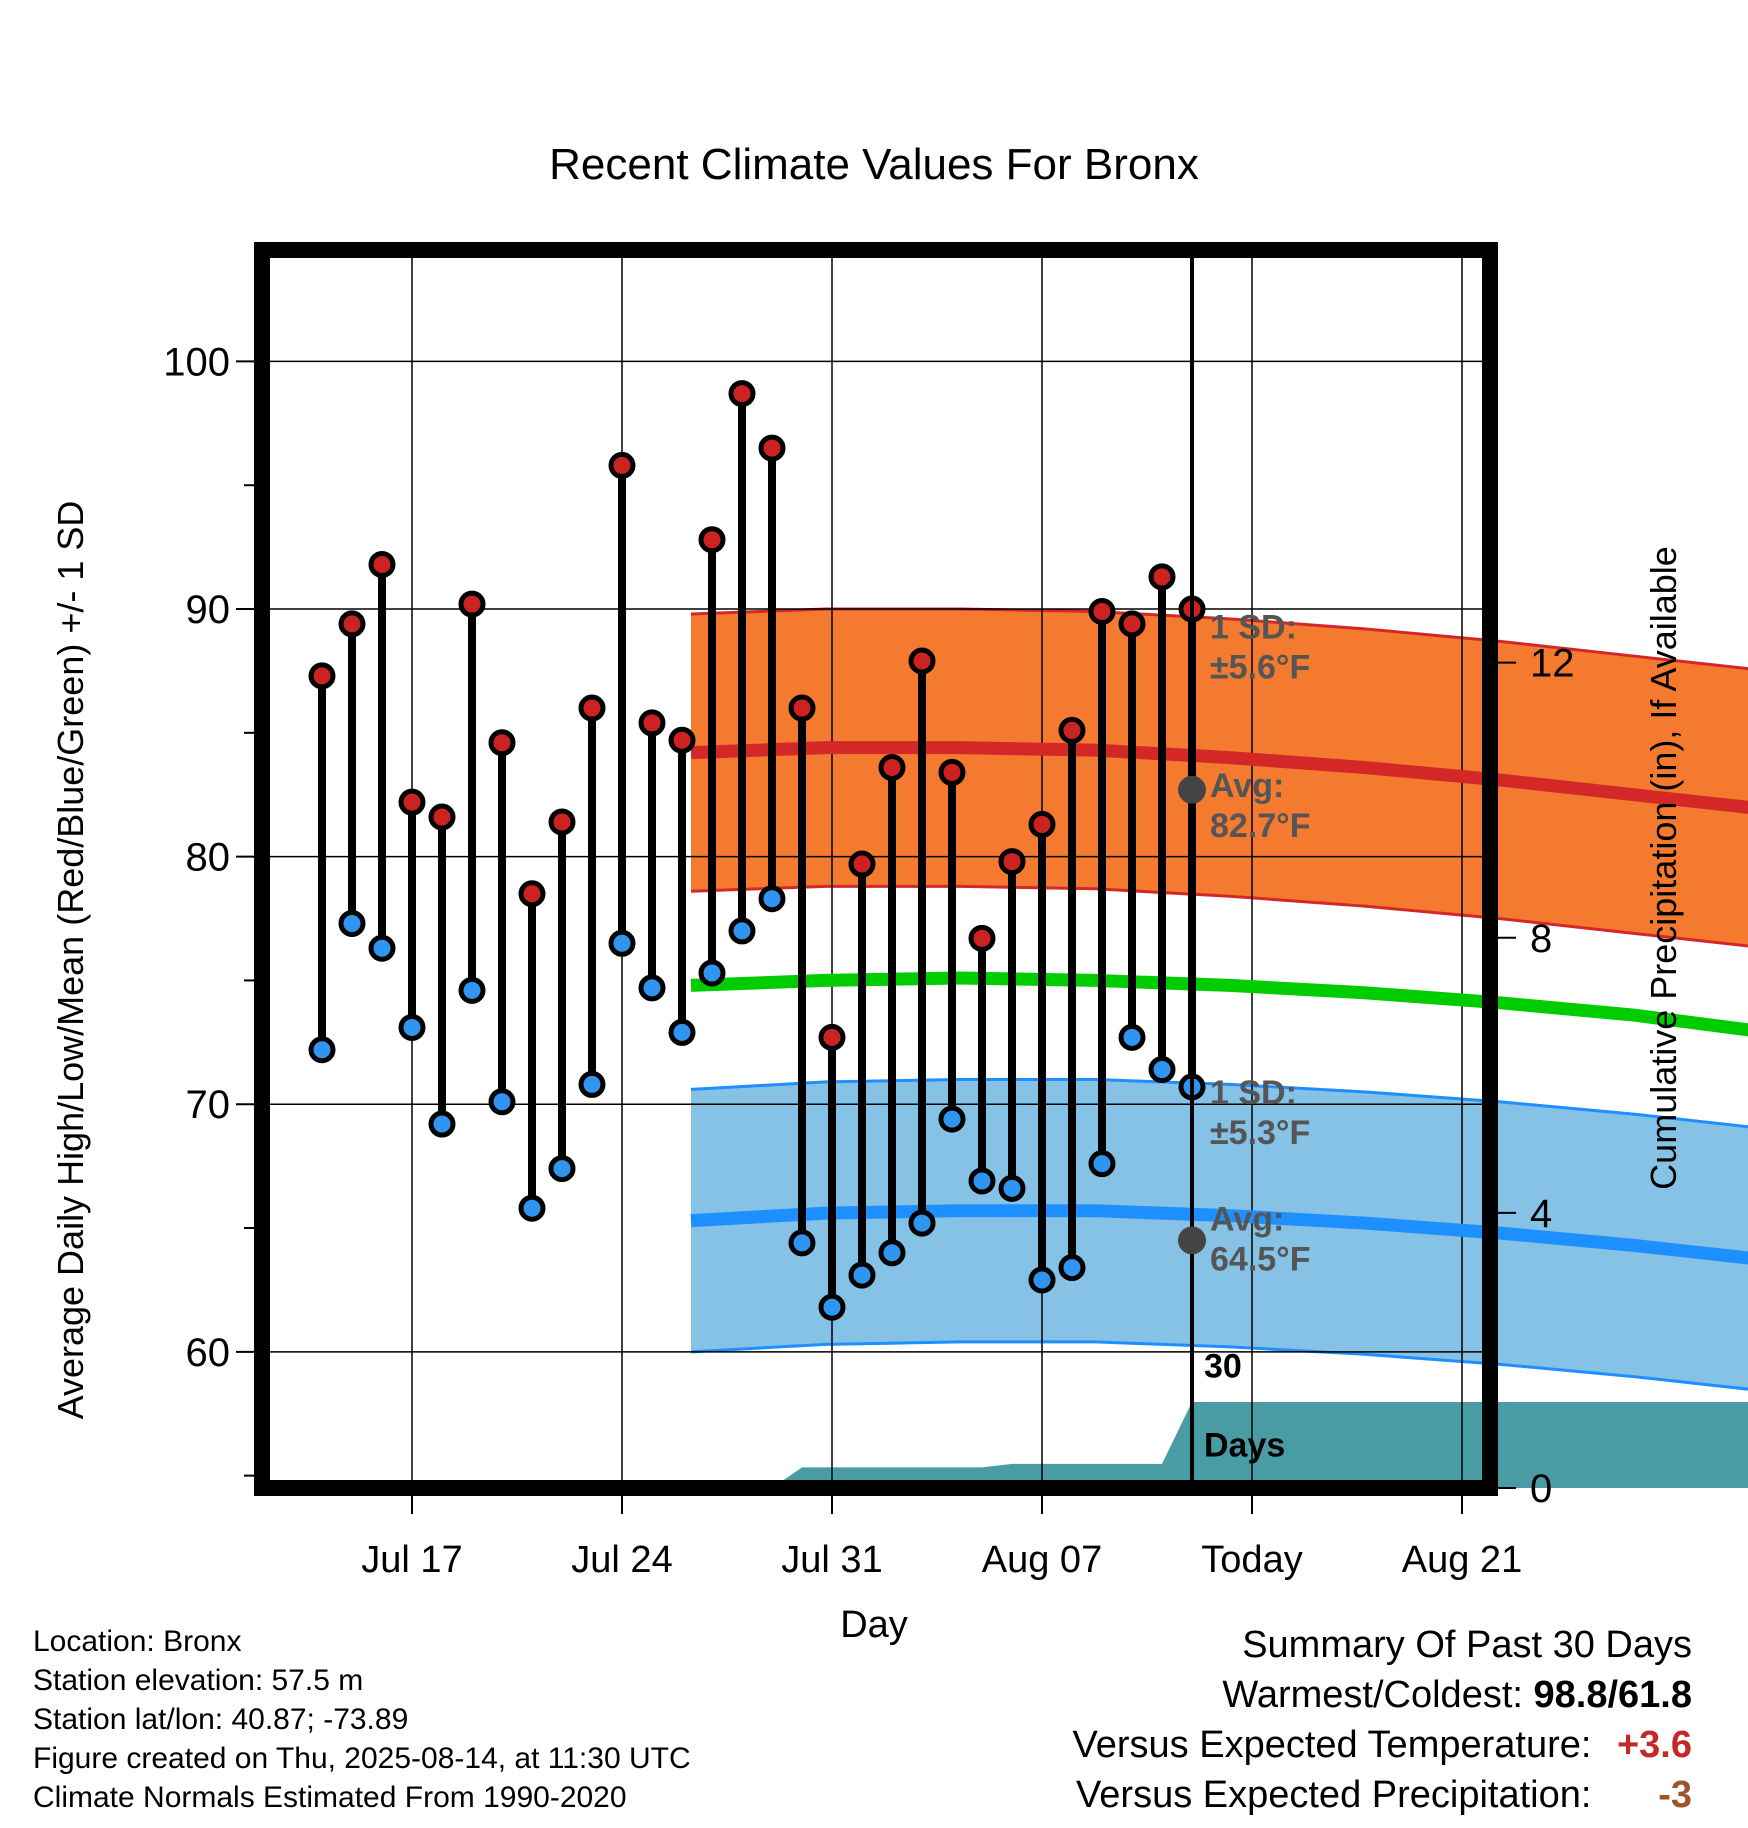 The height and width of the screenshot is (1828, 1748). I want to click on warmest-value: 98.8/61.8, so click(1612, 1695).